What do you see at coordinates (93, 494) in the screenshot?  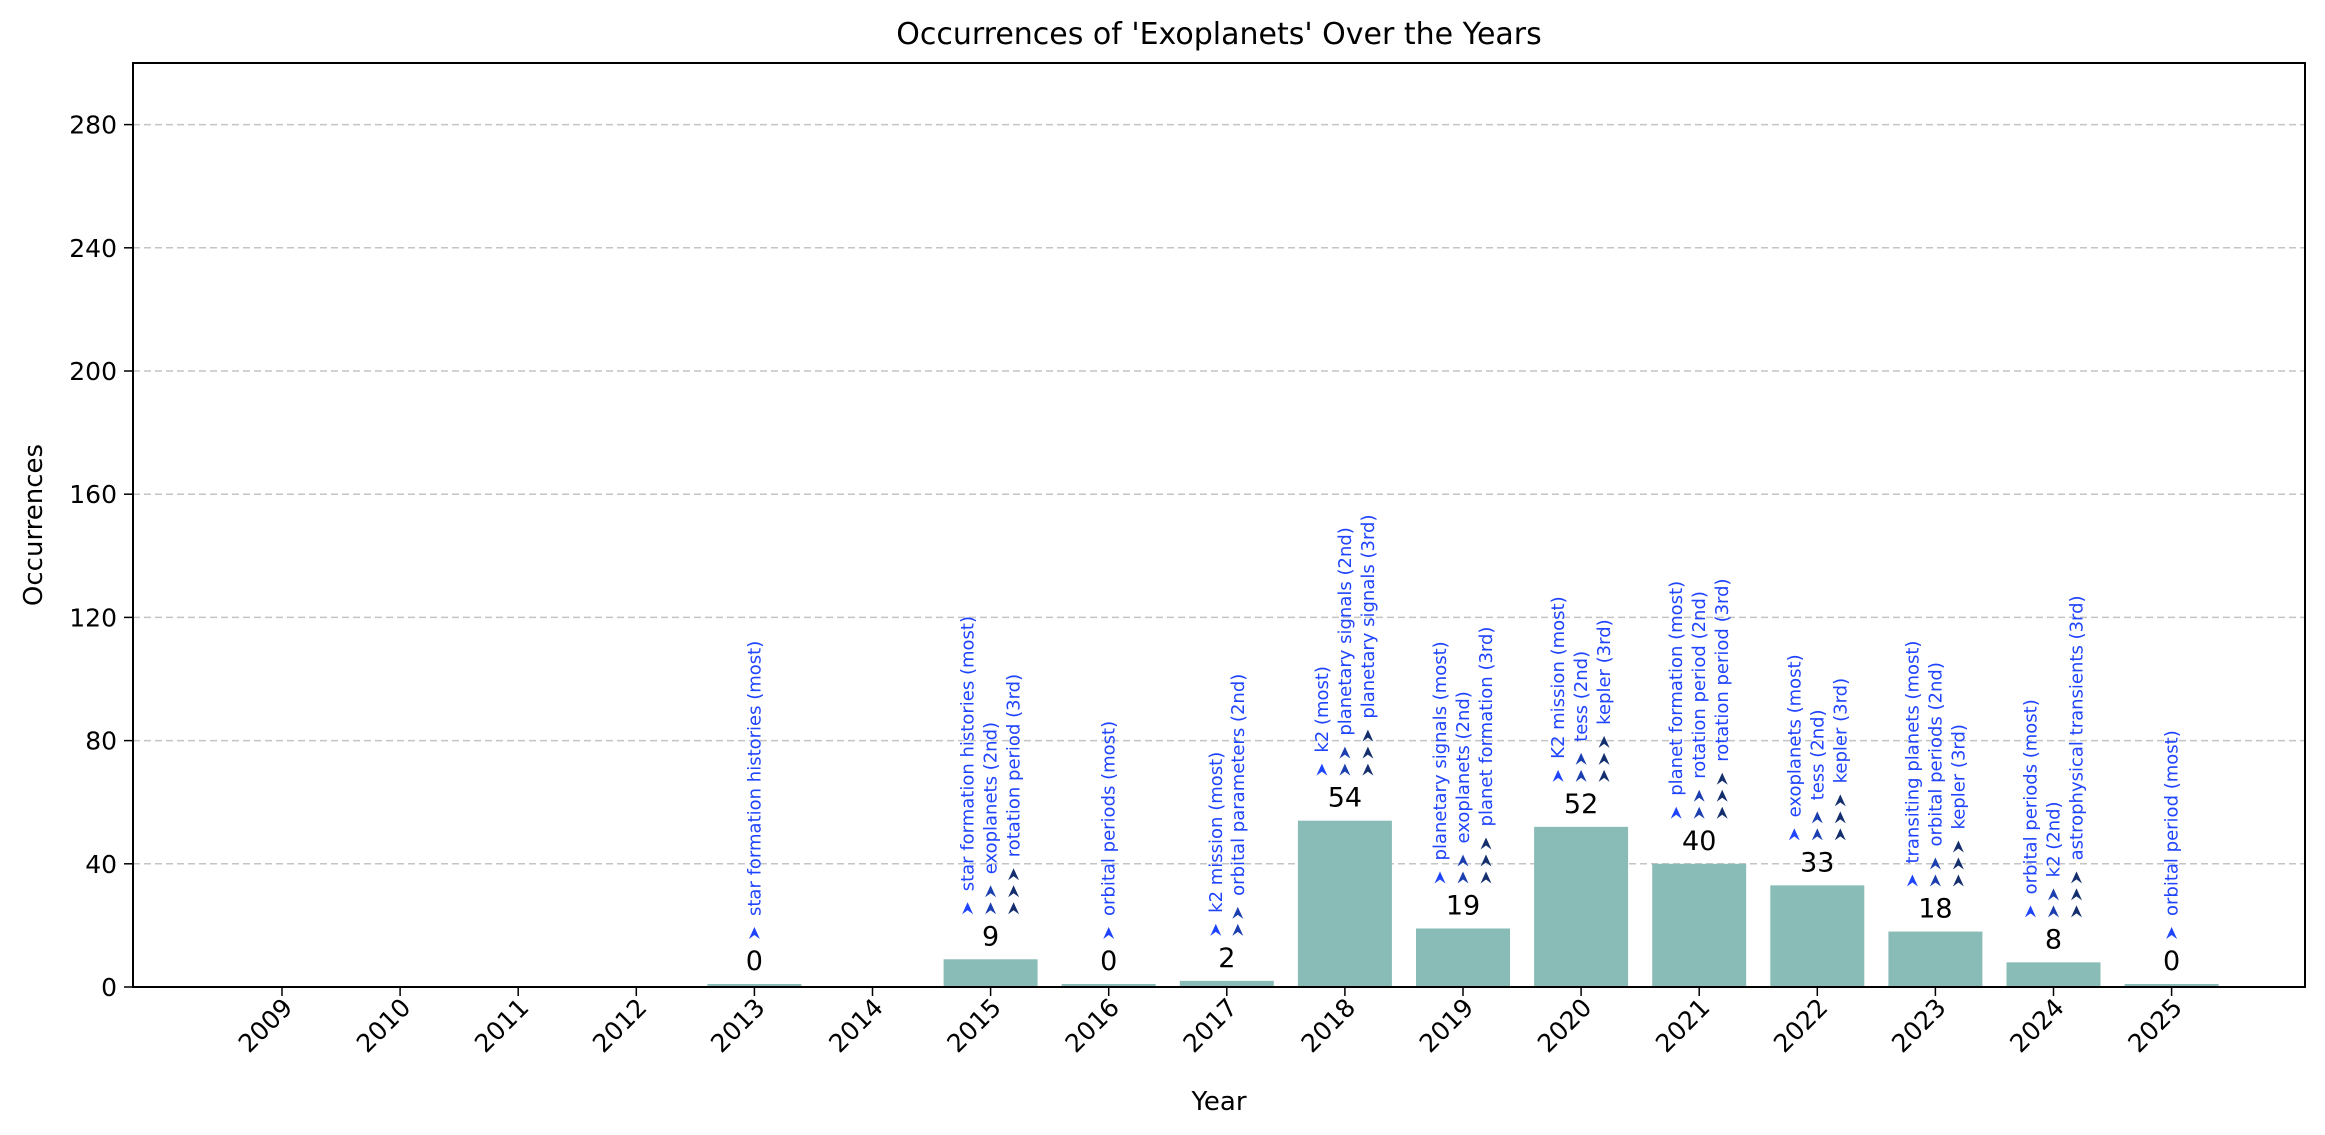 I see `y-tick-label: 160` at bounding box center [93, 494].